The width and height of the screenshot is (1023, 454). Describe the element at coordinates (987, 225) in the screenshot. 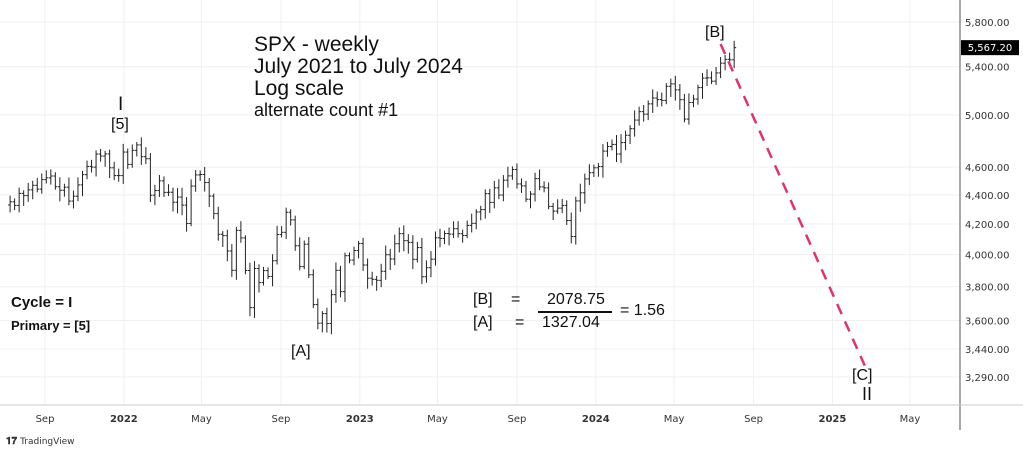

I see `y-tick-label: 4,200.00` at that location.